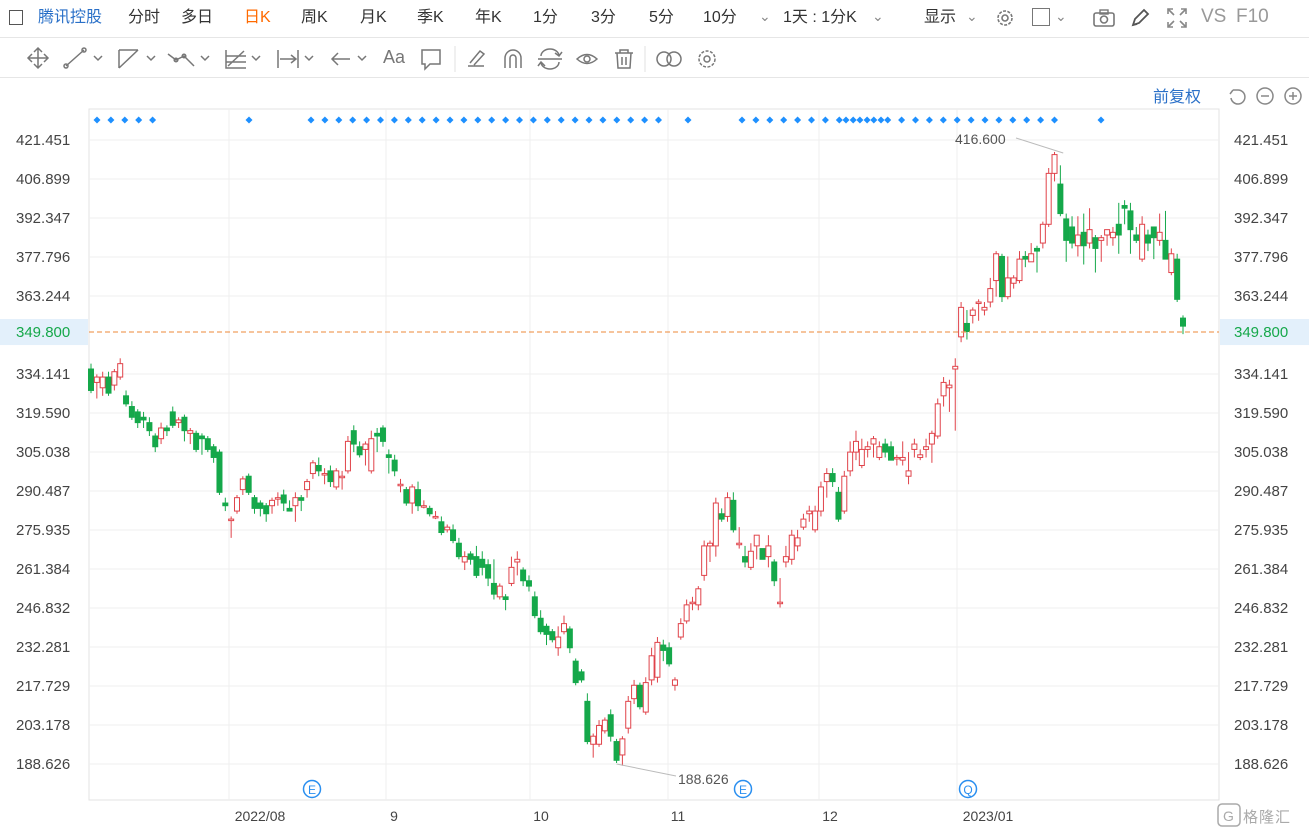 This screenshot has width=1309, height=835. Describe the element at coordinates (707, 59) in the screenshot. I see `settings-icon` at that location.